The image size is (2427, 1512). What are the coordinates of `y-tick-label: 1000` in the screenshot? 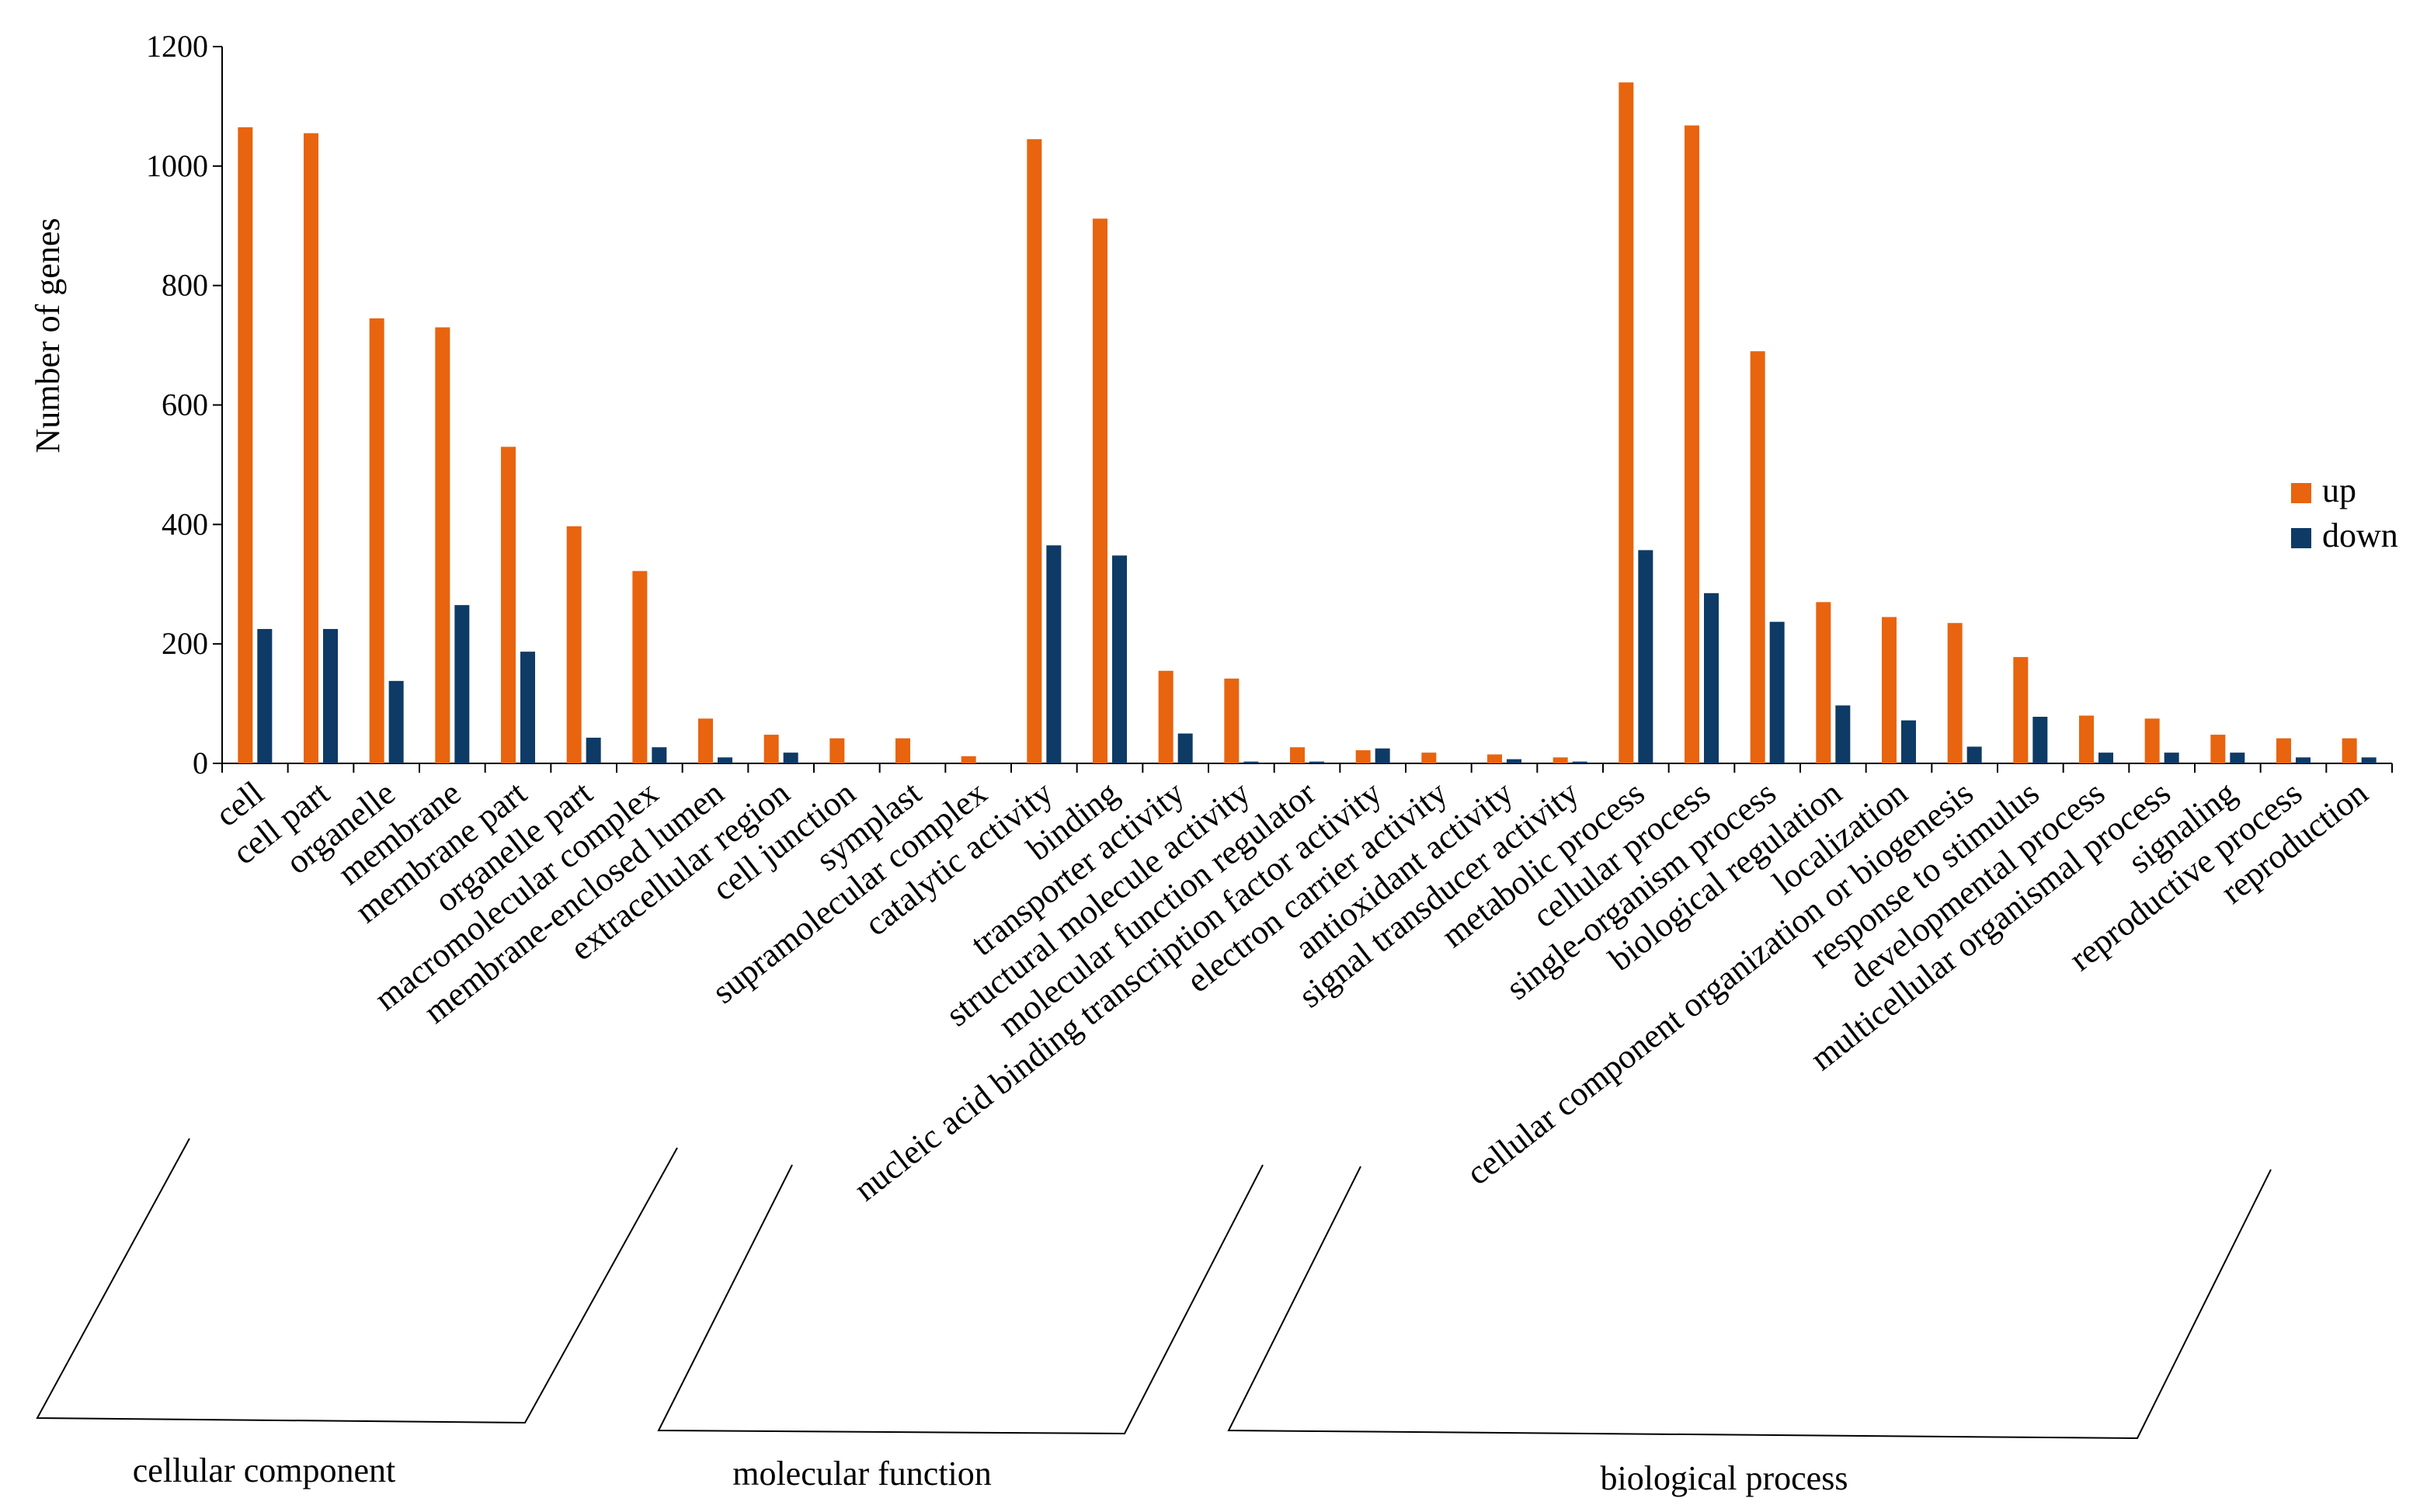 It's located at (177, 165).